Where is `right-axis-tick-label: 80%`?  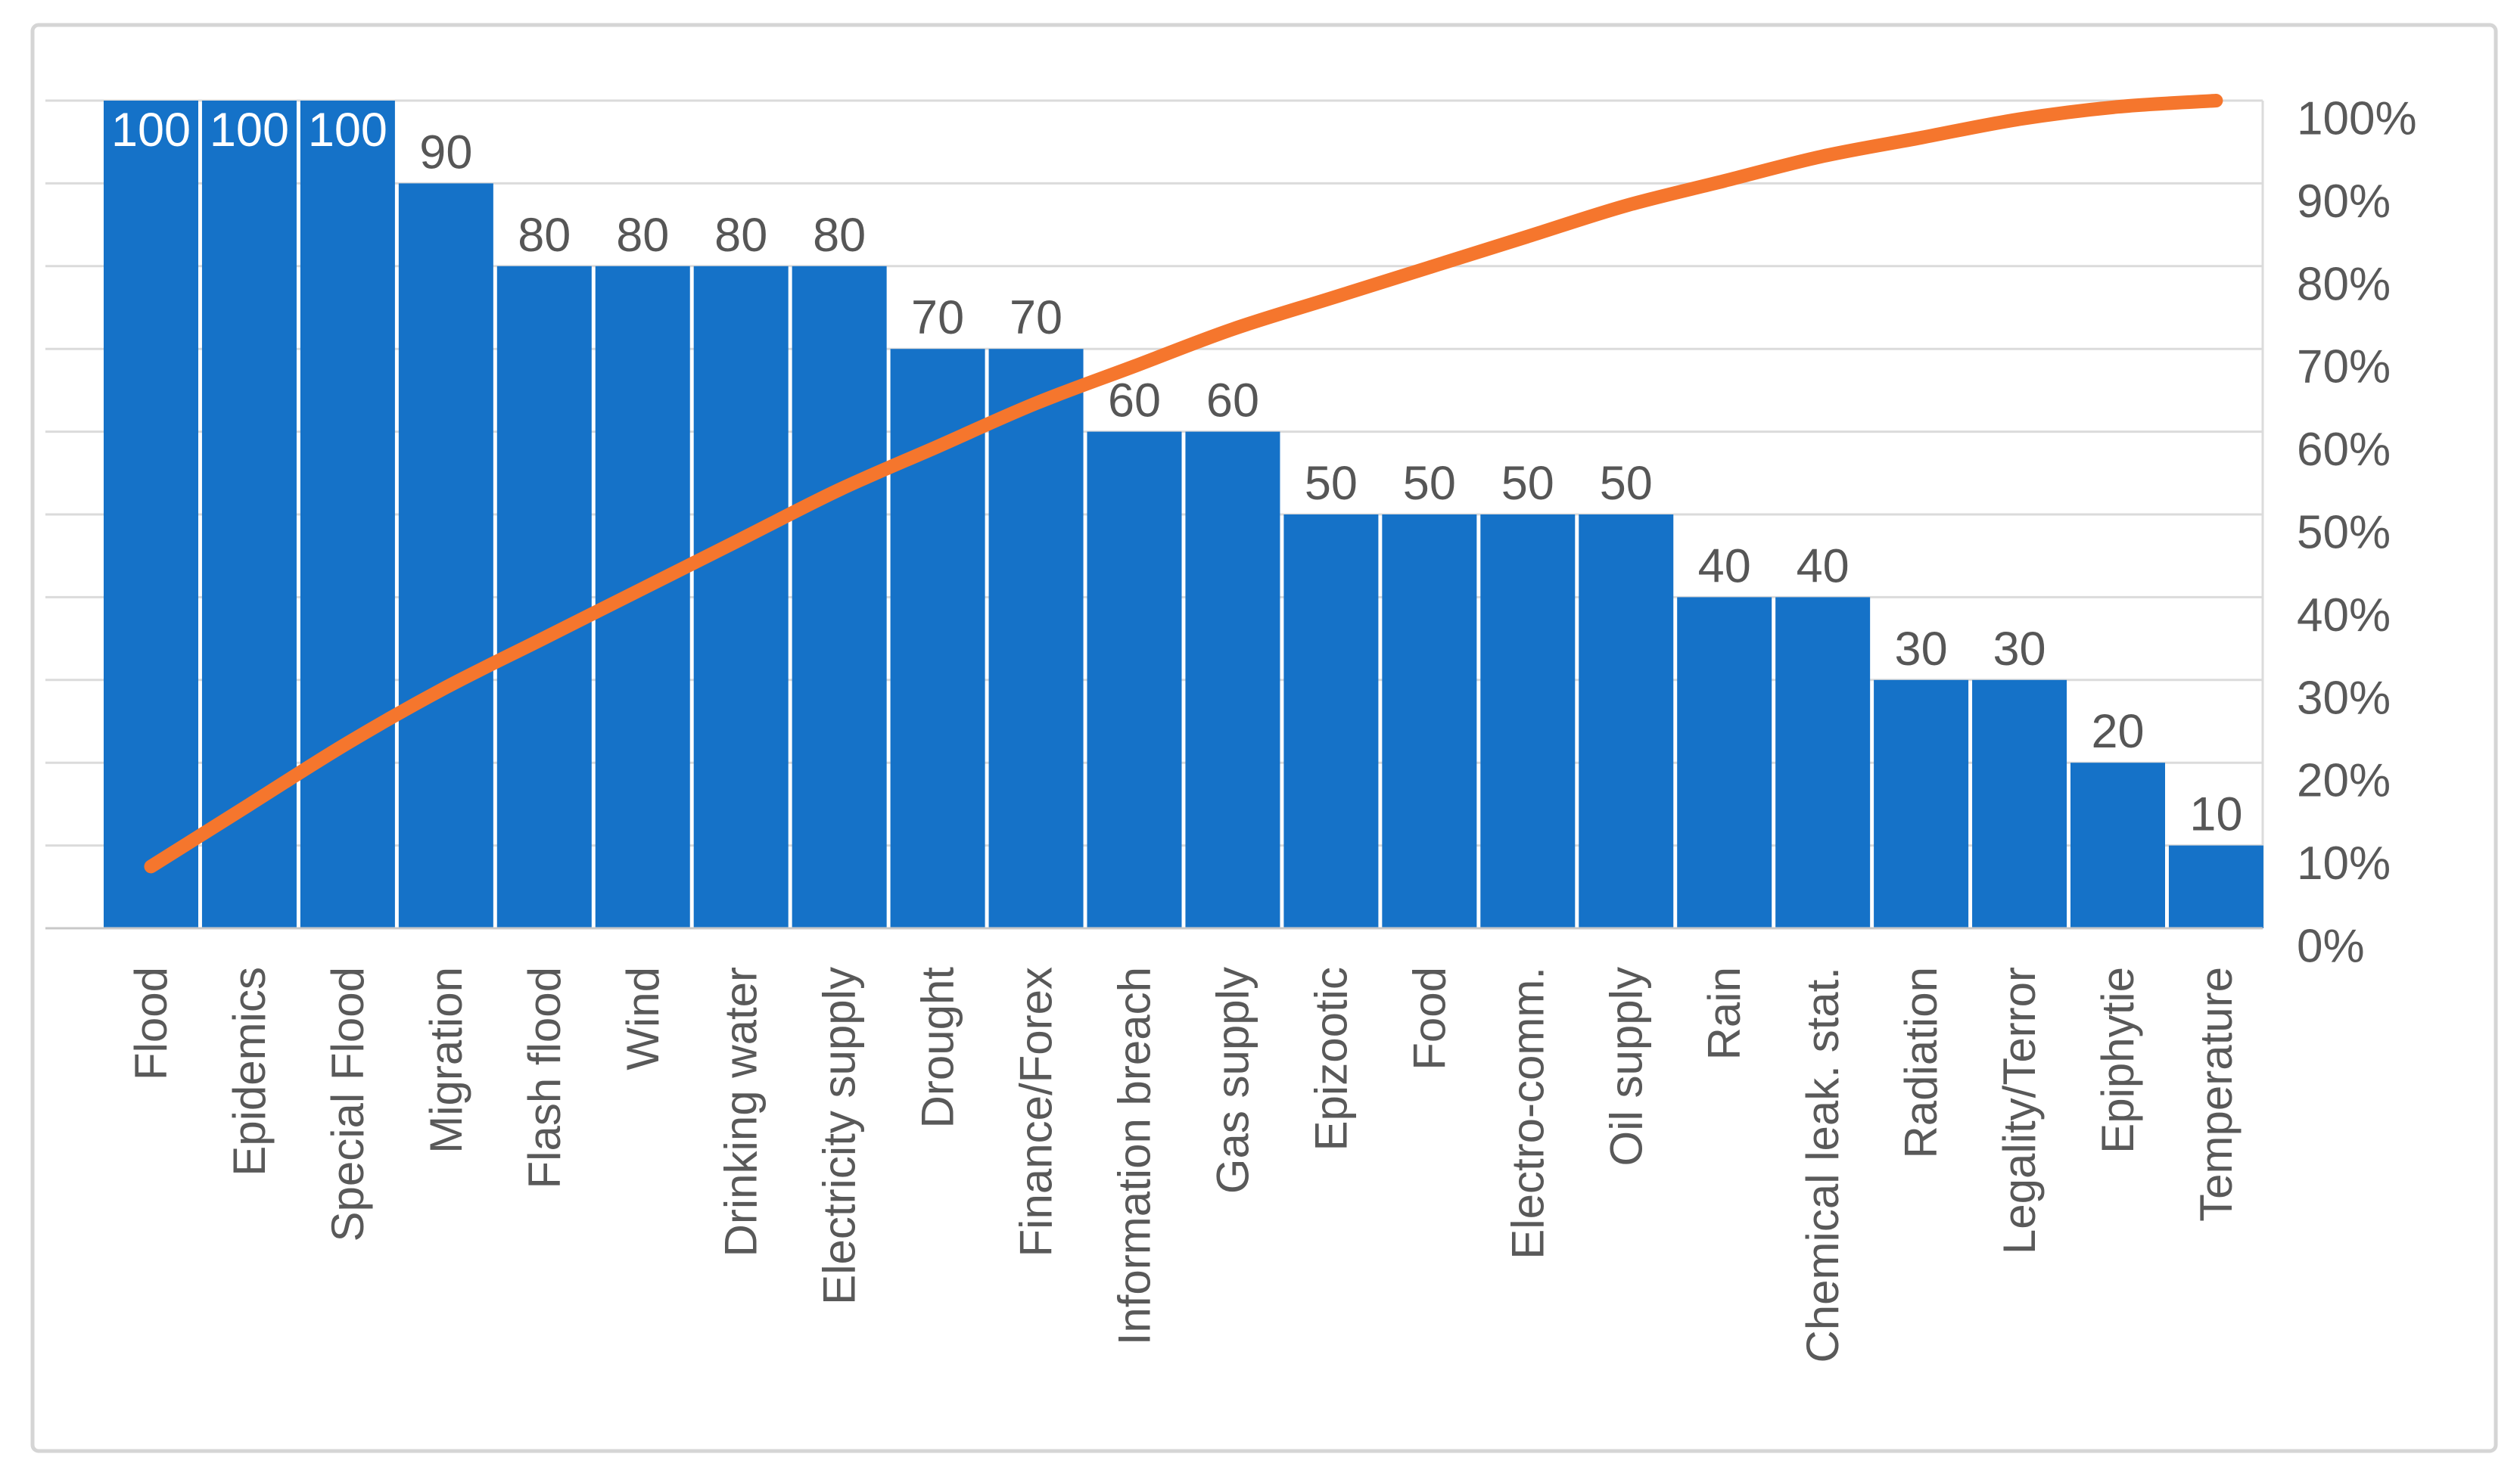 right-axis-tick-label: 80% is located at coordinates (2344, 284).